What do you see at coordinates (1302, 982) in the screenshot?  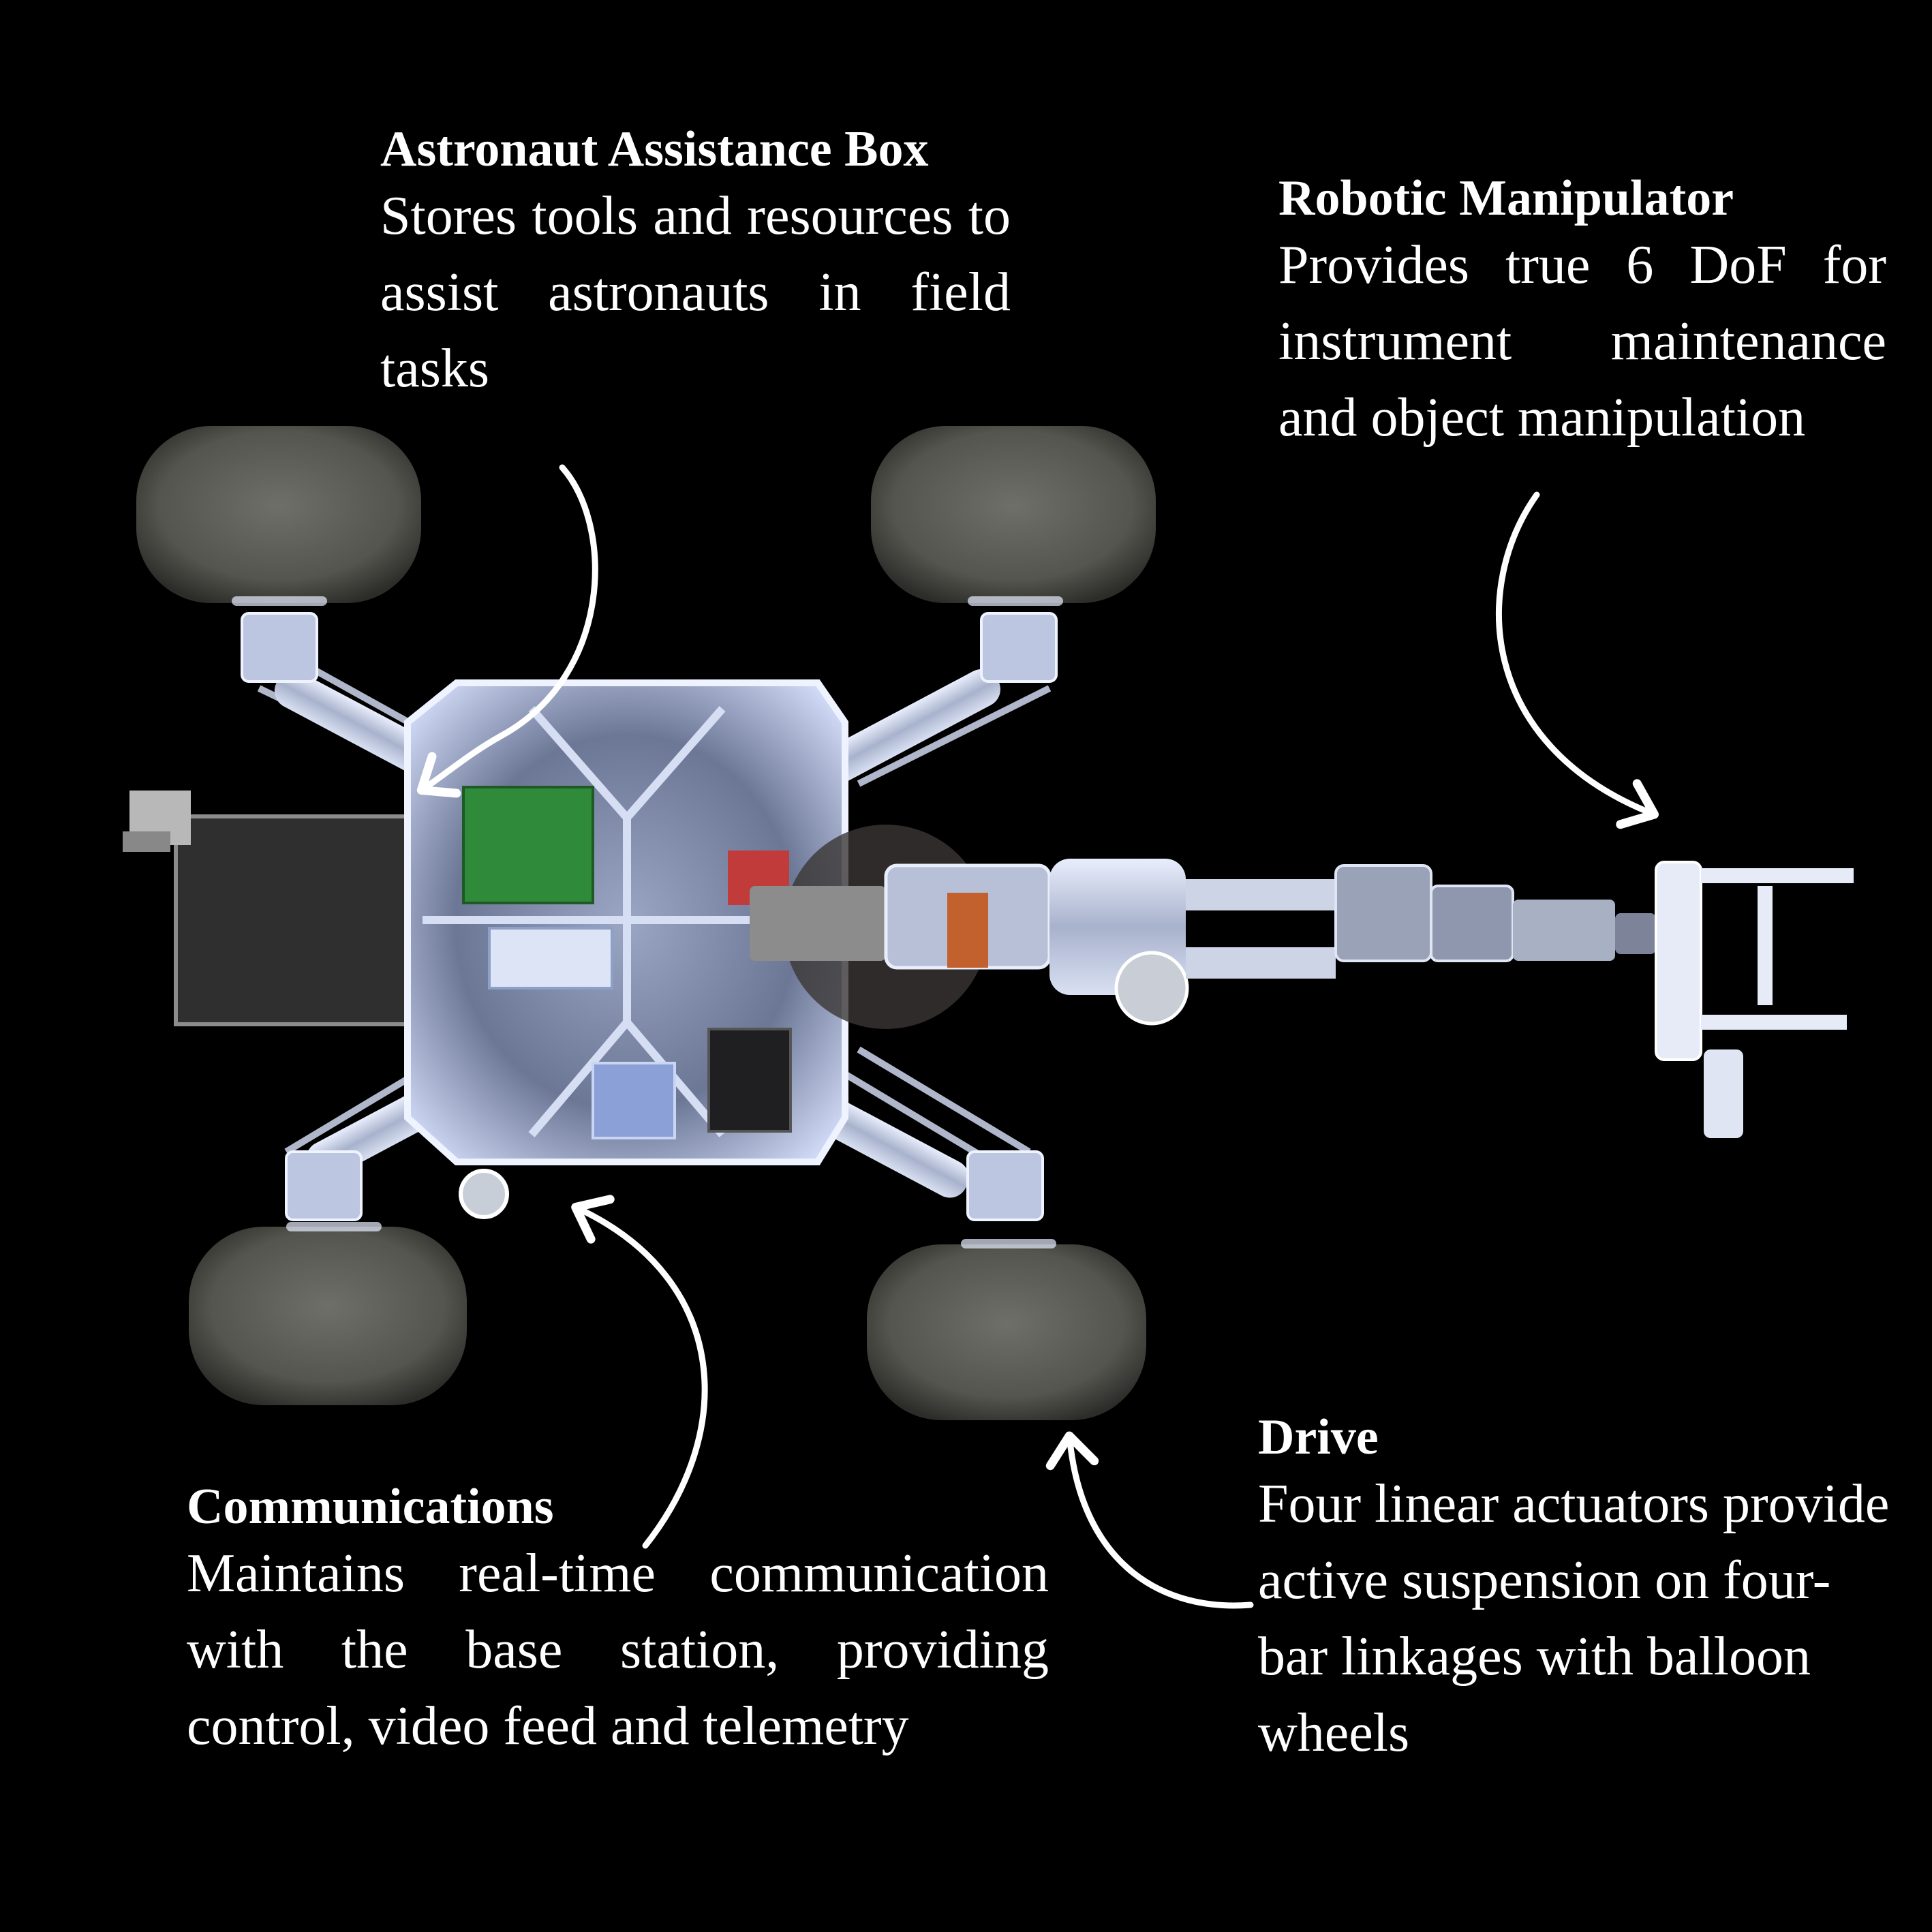 I see `manipulator-render` at bounding box center [1302, 982].